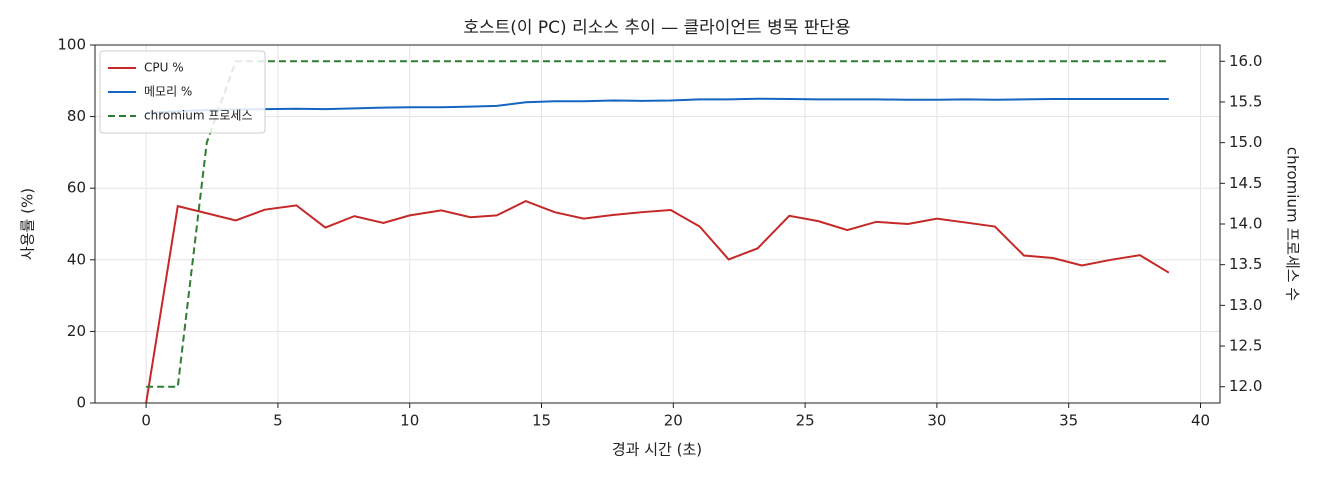 This screenshot has height=480, width=1320. I want to click on x-tick-label: 20, so click(673, 421).